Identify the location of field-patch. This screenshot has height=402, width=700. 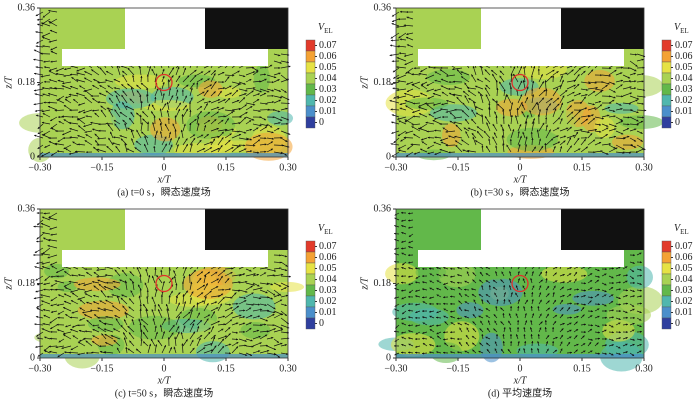
(567, 309).